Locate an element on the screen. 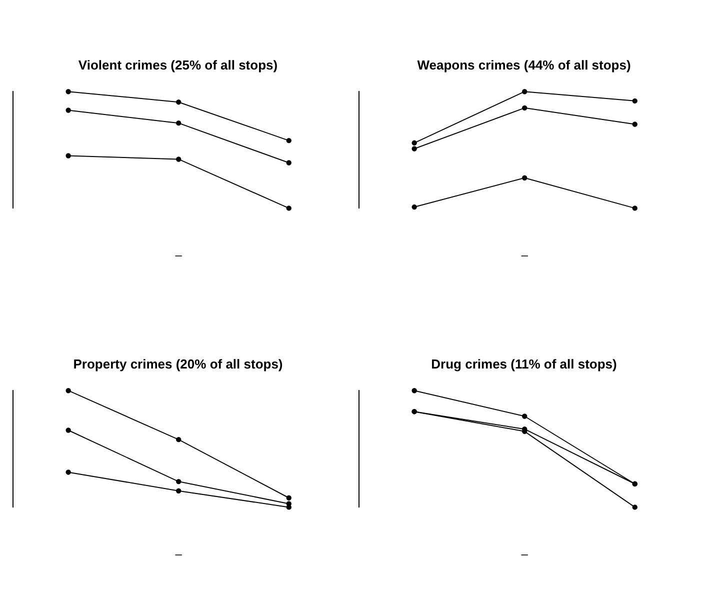 The width and height of the screenshot is (708, 614). chart-title: Violent crimes (25% of all stops) is located at coordinates (178, 64).